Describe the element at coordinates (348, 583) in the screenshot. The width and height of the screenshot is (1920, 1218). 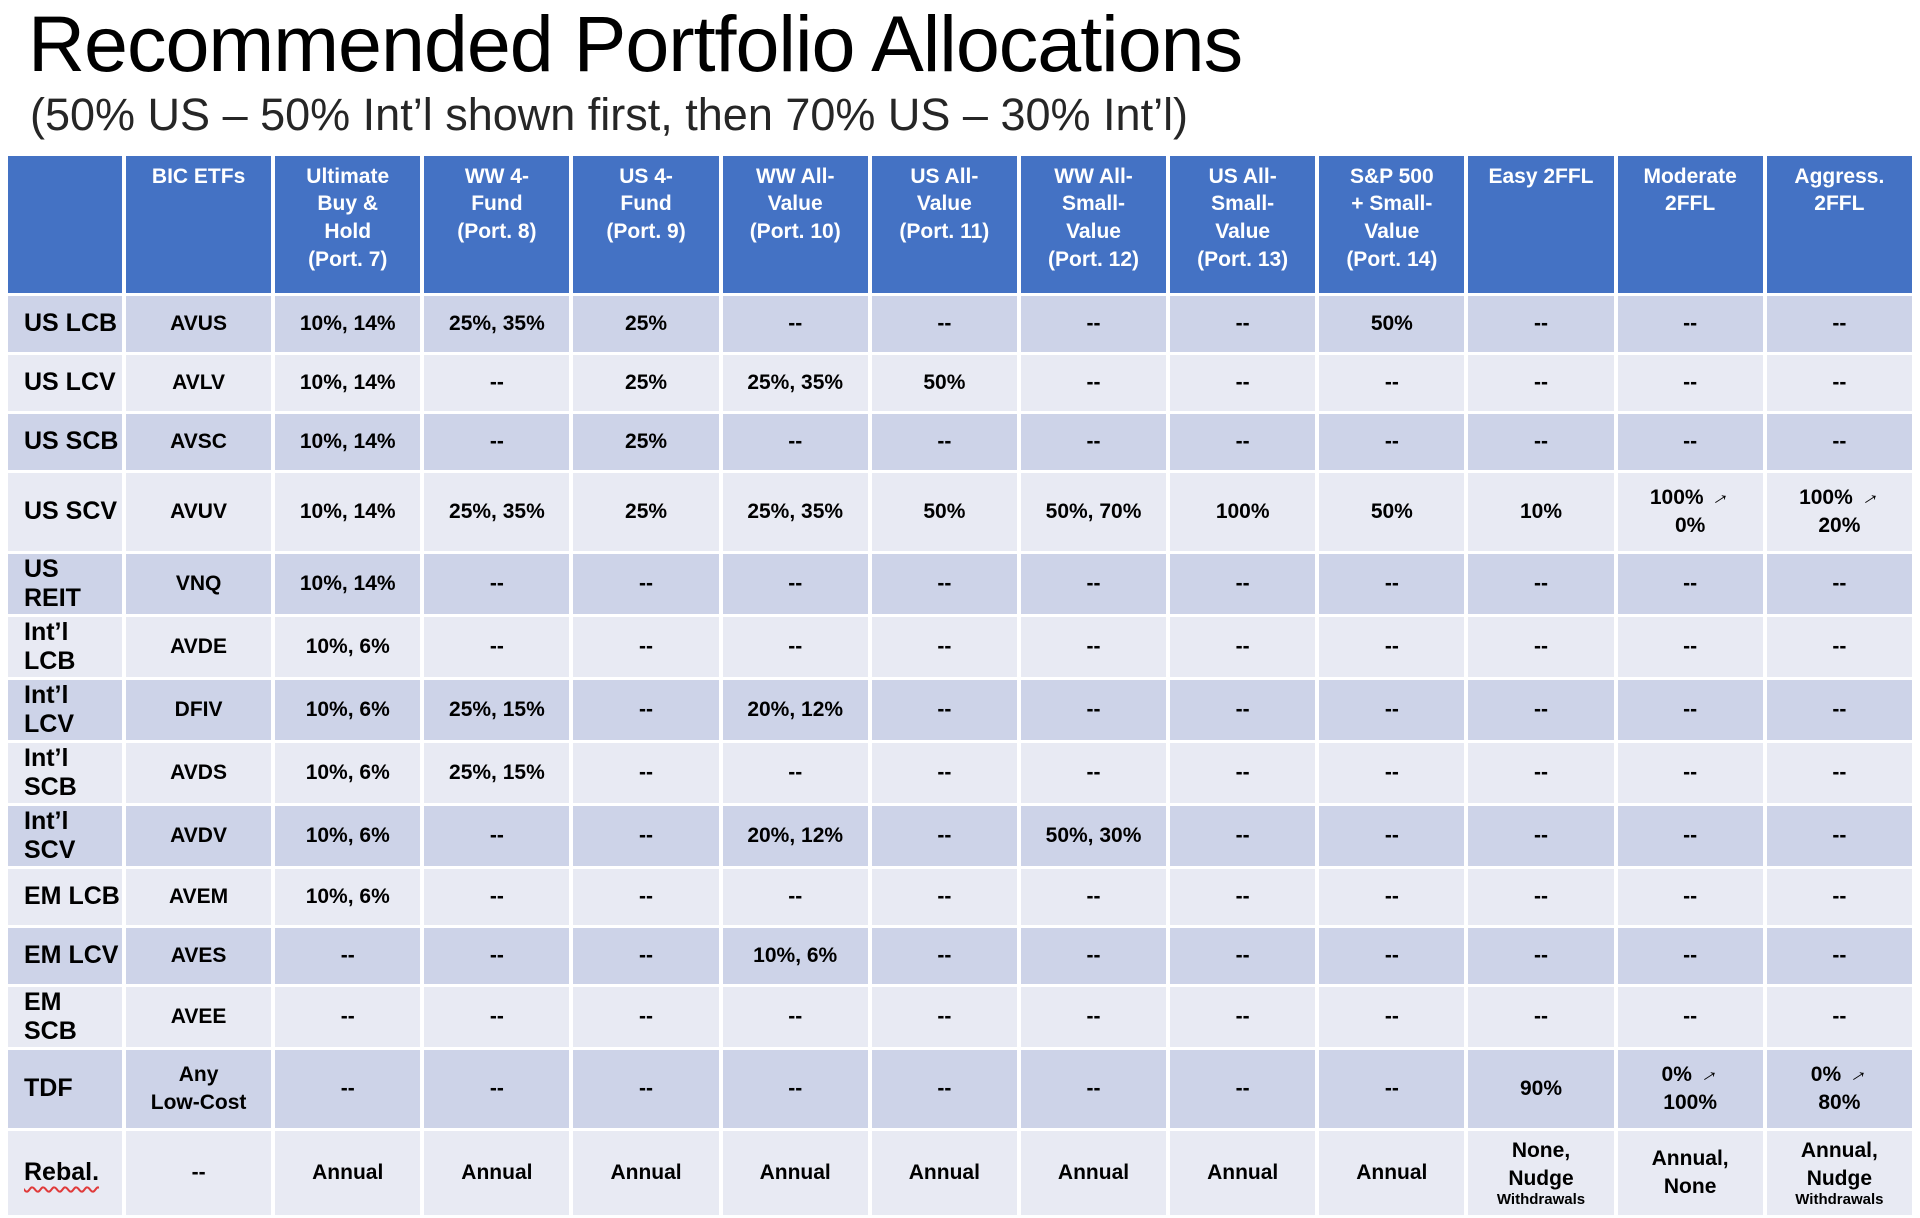
I see `allocation-cell: 10%, 14%` at that location.